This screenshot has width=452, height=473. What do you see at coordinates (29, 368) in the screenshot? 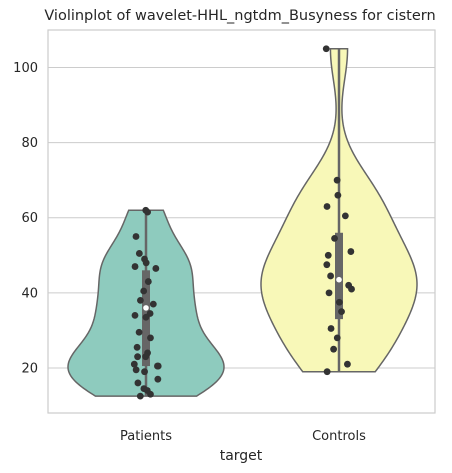
I see `y-tick-label: 20` at bounding box center [29, 368].